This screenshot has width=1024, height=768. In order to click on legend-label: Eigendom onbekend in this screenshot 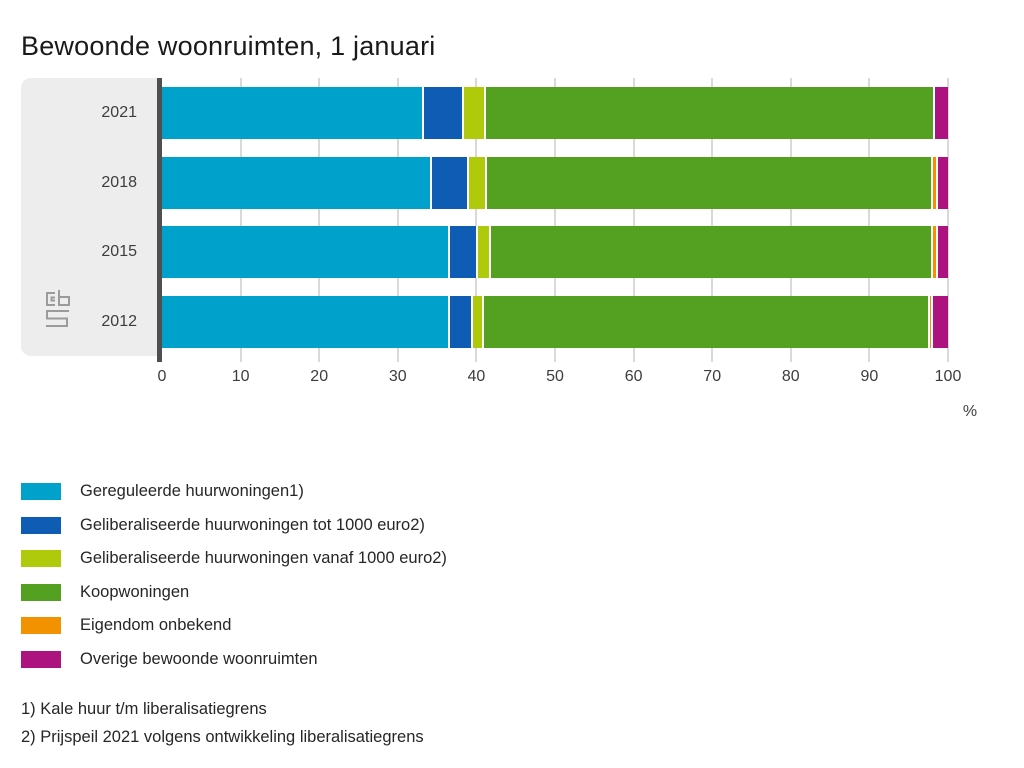, I will do `click(156, 625)`.